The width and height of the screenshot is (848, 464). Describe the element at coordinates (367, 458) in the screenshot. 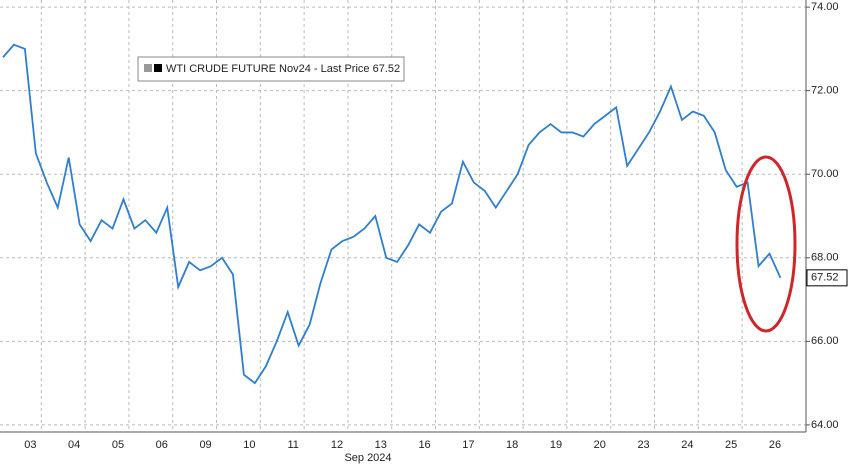

I see `x-axis-title: Sep 2024` at that location.